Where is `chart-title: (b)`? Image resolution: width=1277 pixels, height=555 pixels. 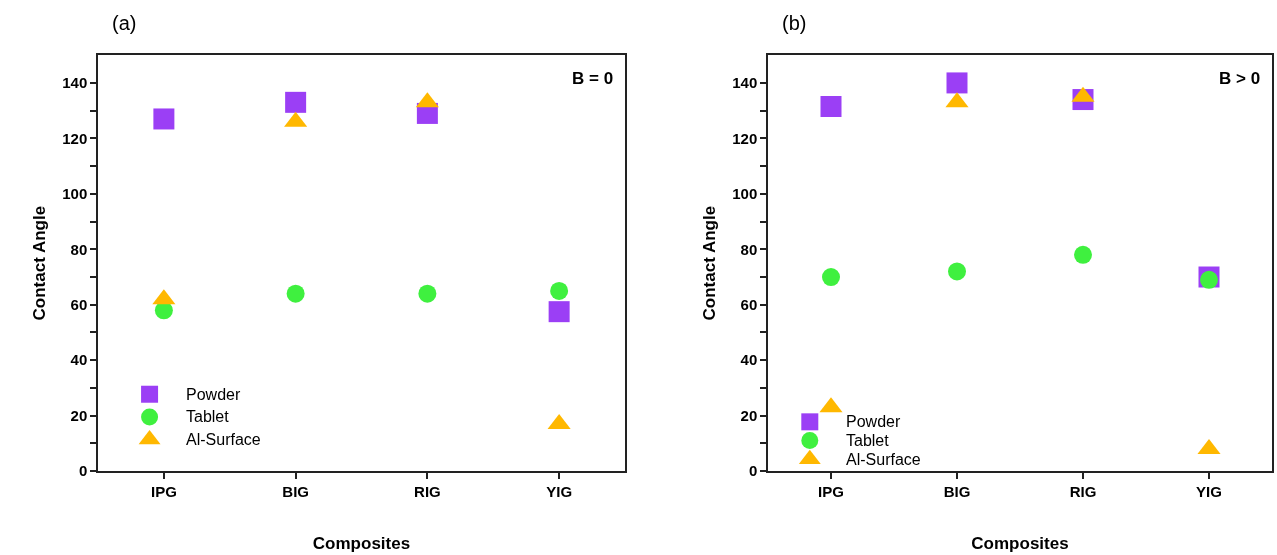
chart-title: (b) is located at coordinates (794, 23).